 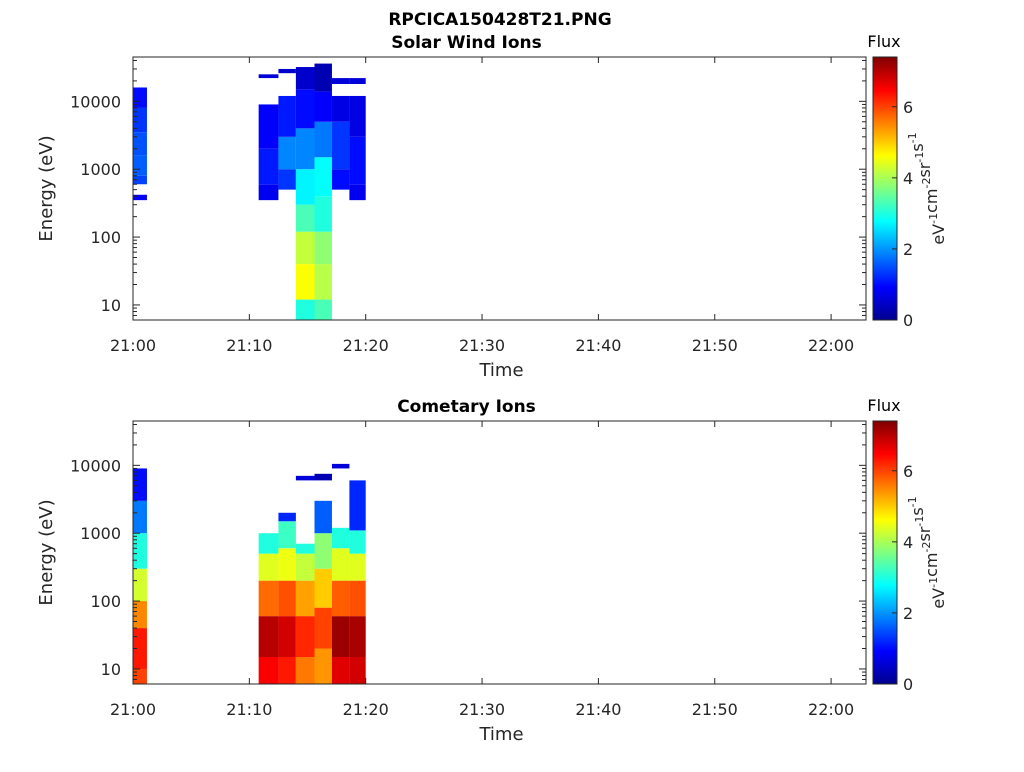 I want to click on x-tick-label: 21:30, so click(x=482, y=345).